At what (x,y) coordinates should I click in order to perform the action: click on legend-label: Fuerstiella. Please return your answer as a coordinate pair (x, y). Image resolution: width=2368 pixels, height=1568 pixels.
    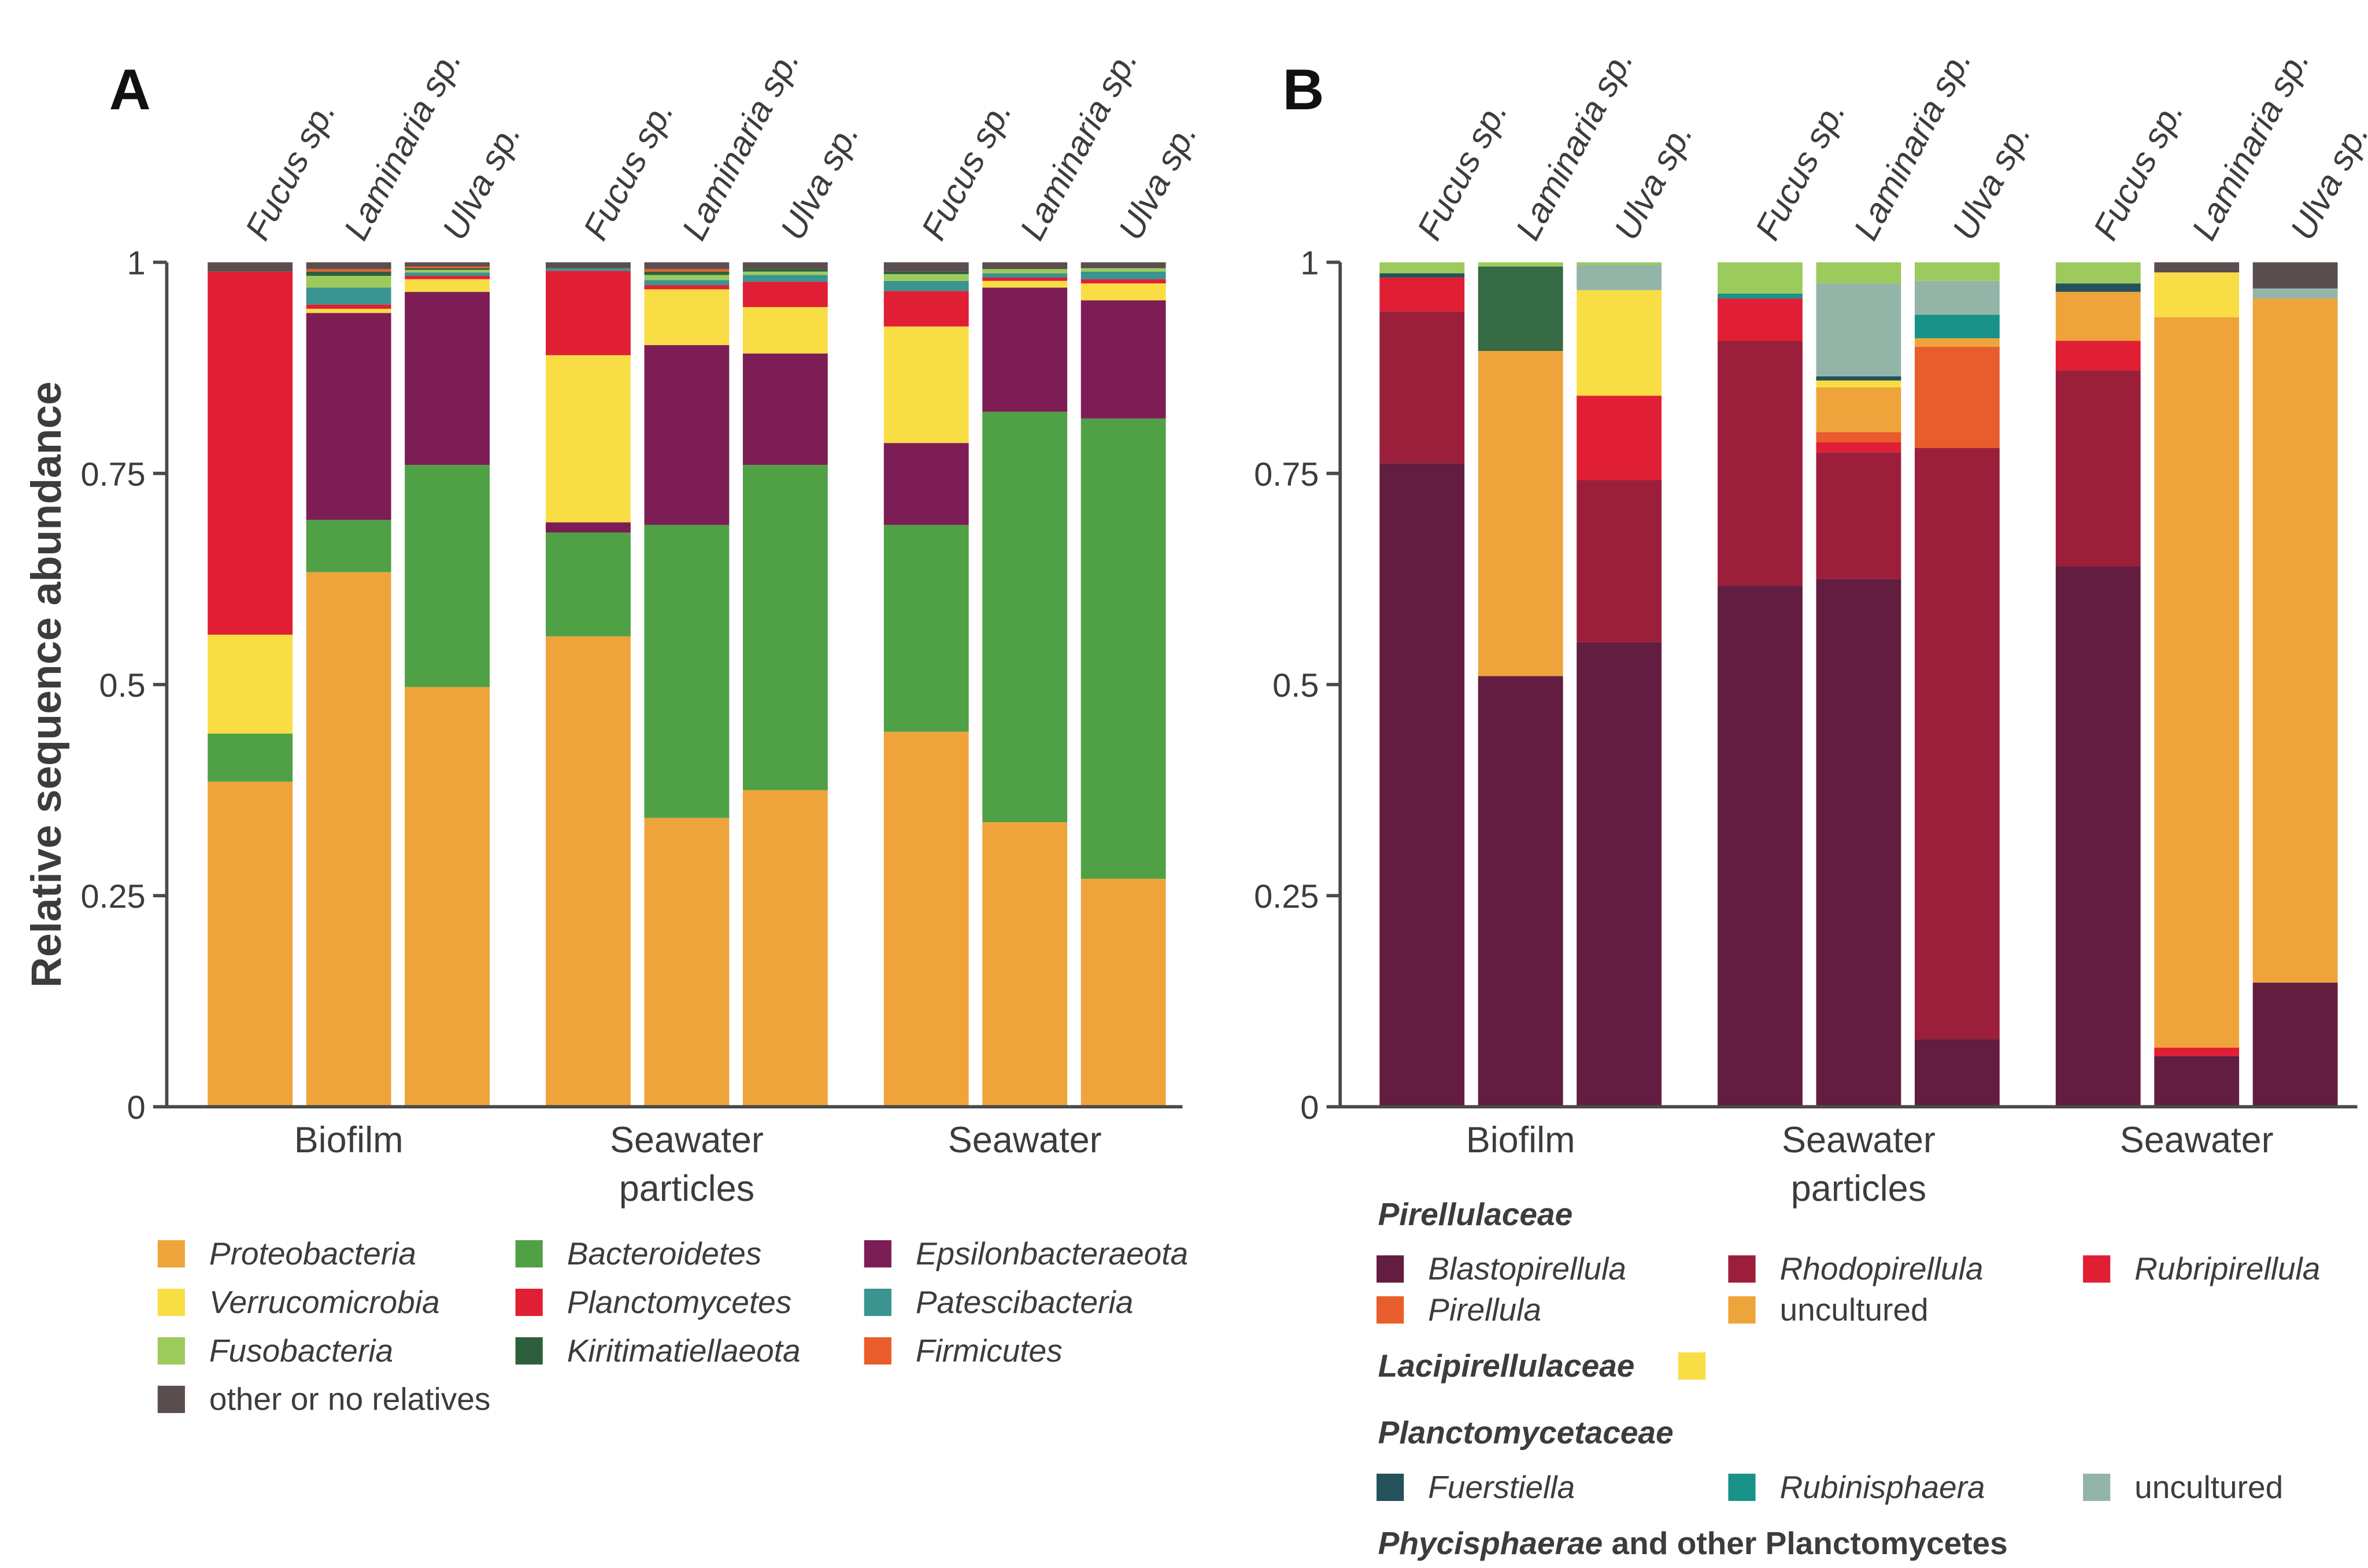
    Looking at the image, I should click on (1501, 1487).